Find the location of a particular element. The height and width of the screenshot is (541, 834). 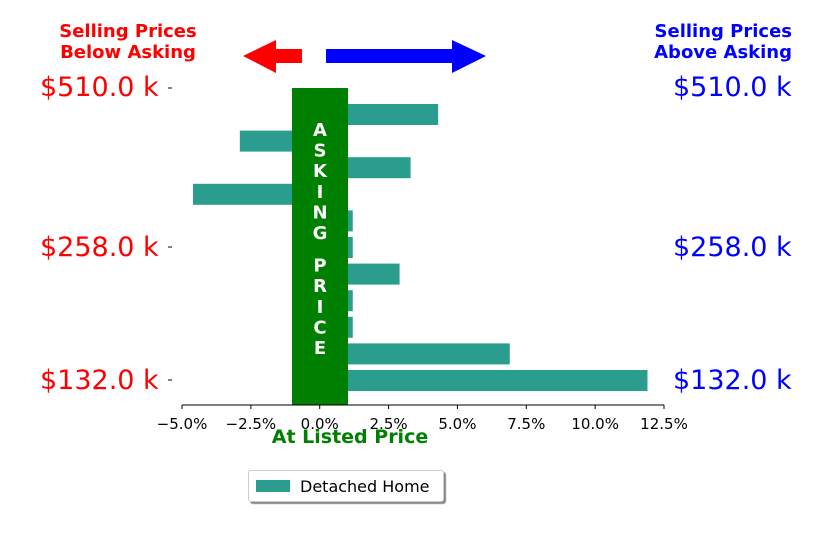

below-asking-header: Selling Prices Below Asking is located at coordinates (128, 42).